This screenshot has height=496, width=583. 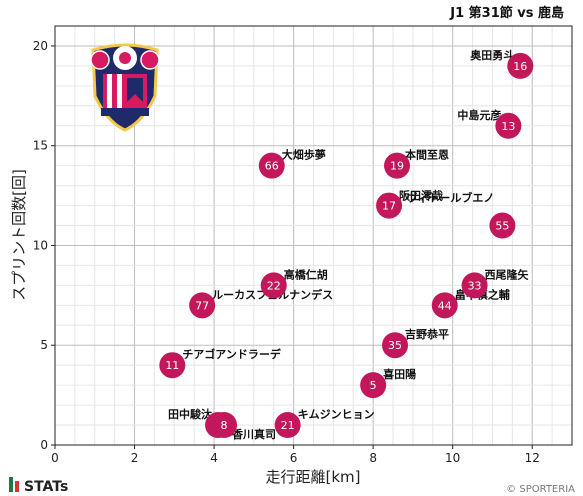 What do you see at coordinates (507, 274) in the screenshot?
I see `point-label: 西尾隆矢` at bounding box center [507, 274].